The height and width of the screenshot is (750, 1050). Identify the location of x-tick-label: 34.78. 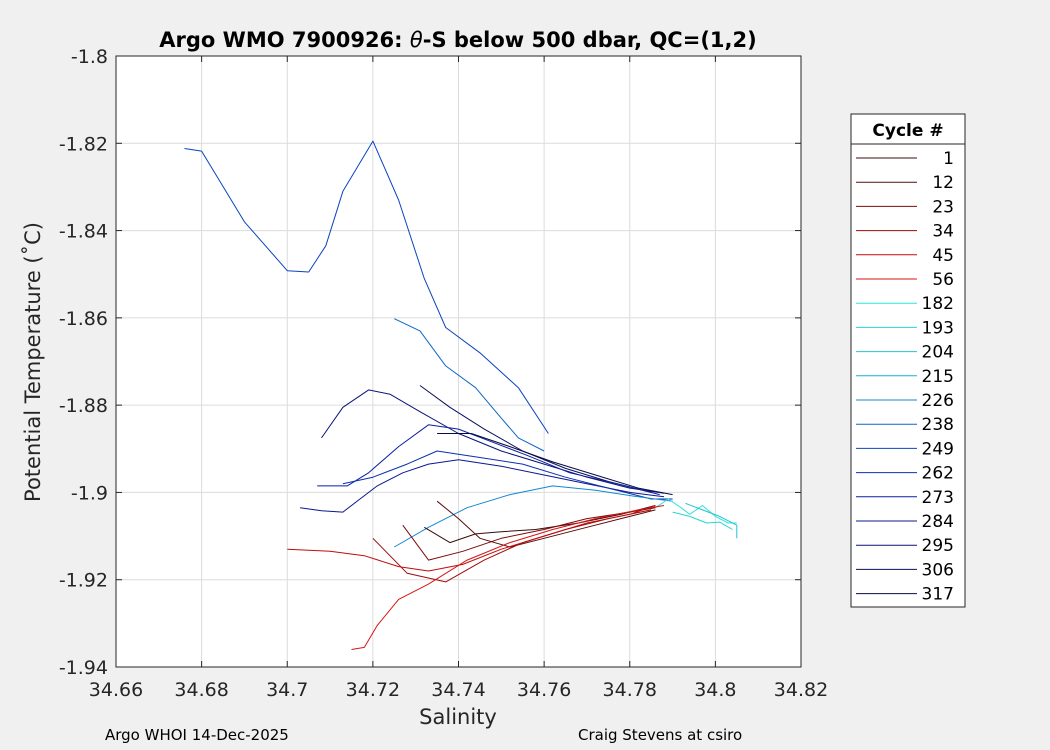
(630, 690).